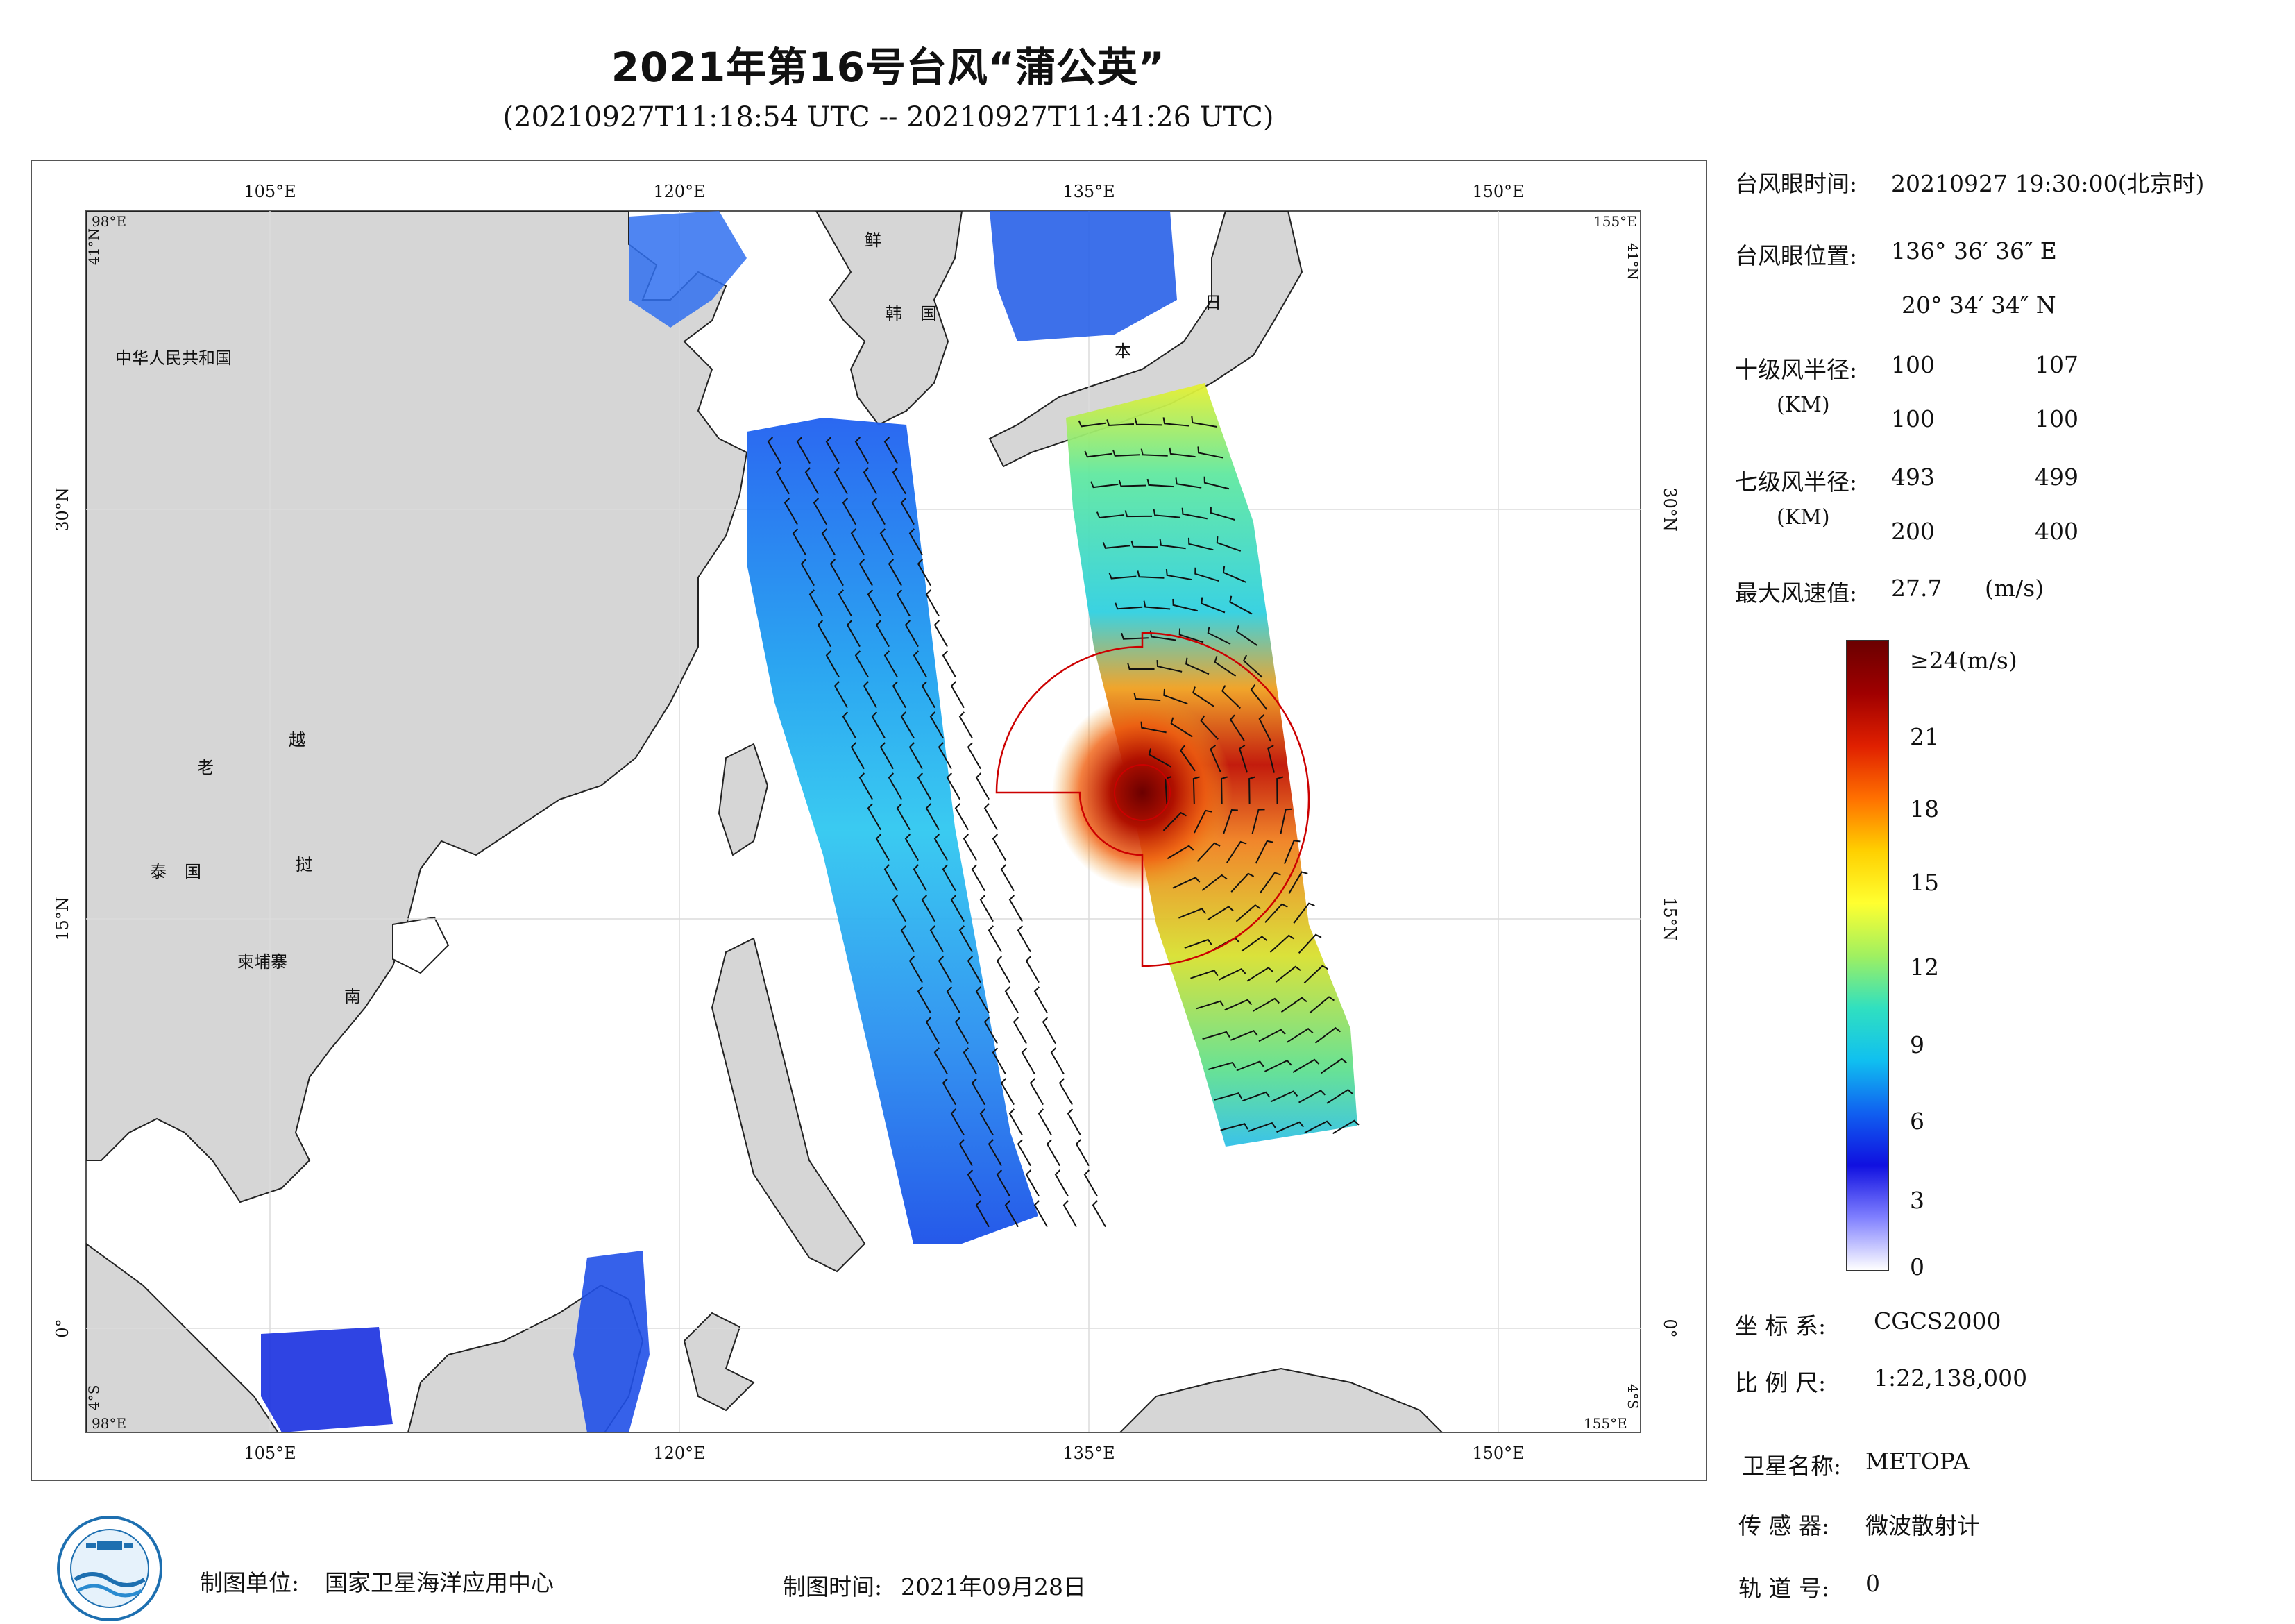 Image resolution: width=2295 pixels, height=1624 pixels. What do you see at coordinates (1951, 1378) in the screenshot?
I see `scale-value: 1:22,138,000` at bounding box center [1951, 1378].